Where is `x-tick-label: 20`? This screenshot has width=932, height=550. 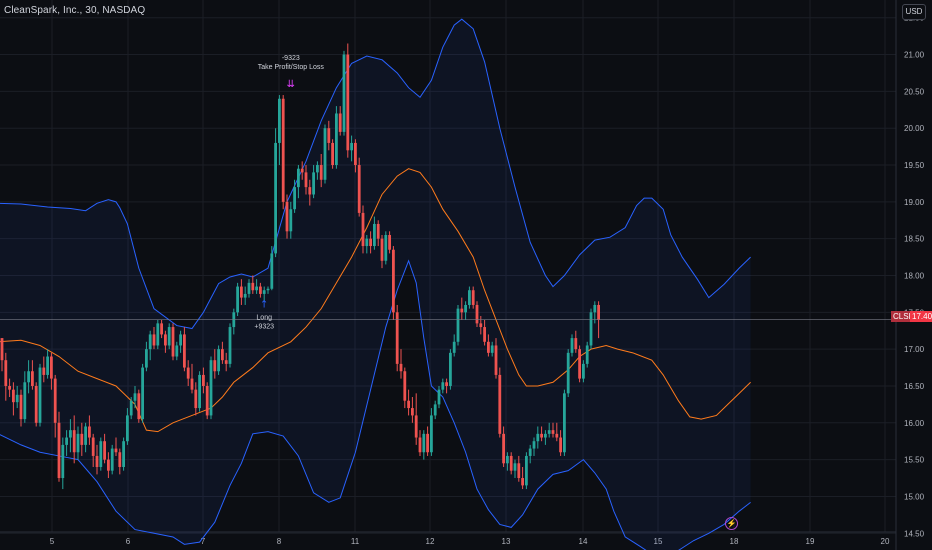
x-tick-label: 20 is located at coordinates (885, 541).